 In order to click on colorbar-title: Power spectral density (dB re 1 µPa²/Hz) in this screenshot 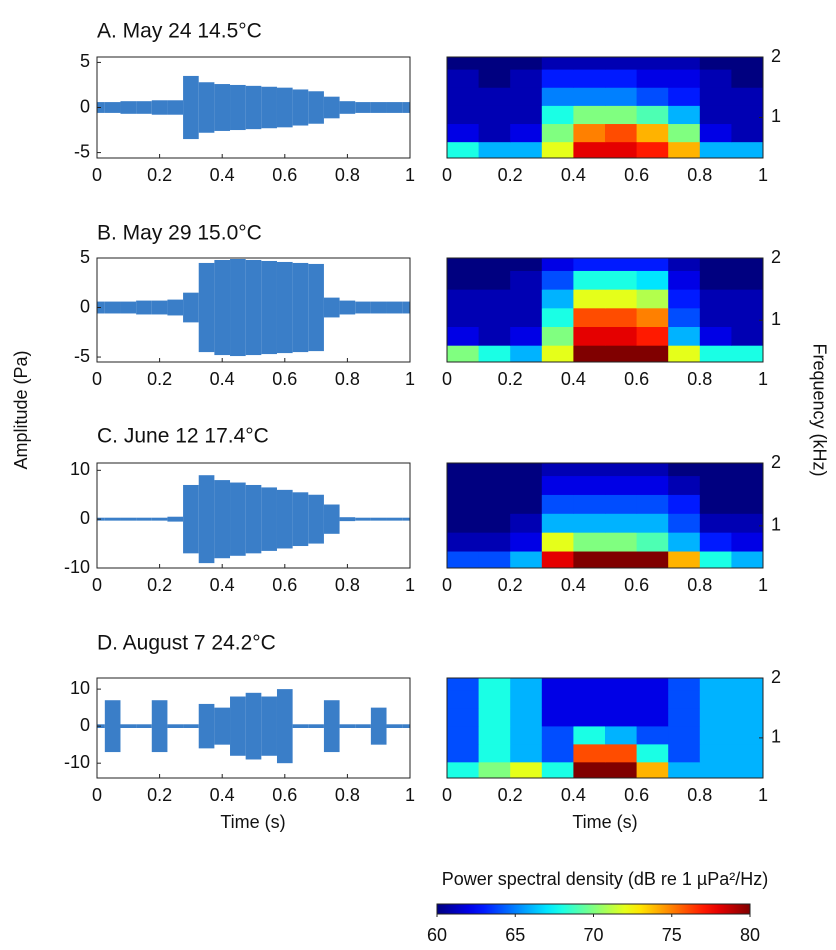, I will do `click(605, 879)`.